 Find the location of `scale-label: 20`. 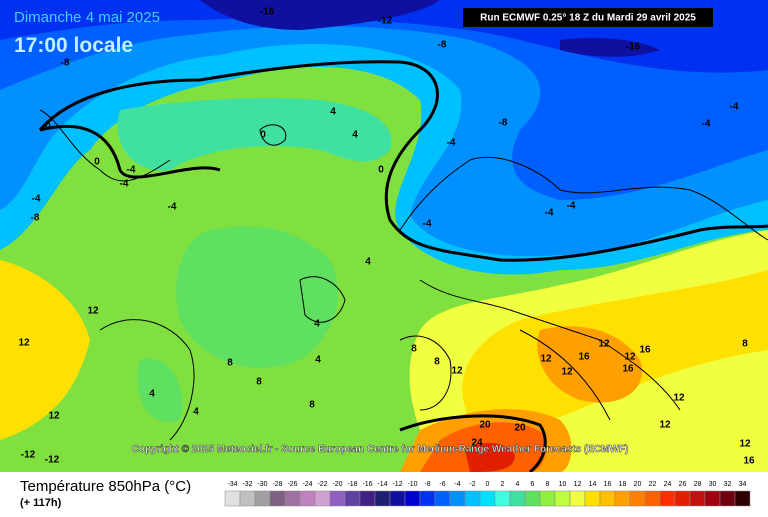

scale-label: 20 is located at coordinates (638, 484).